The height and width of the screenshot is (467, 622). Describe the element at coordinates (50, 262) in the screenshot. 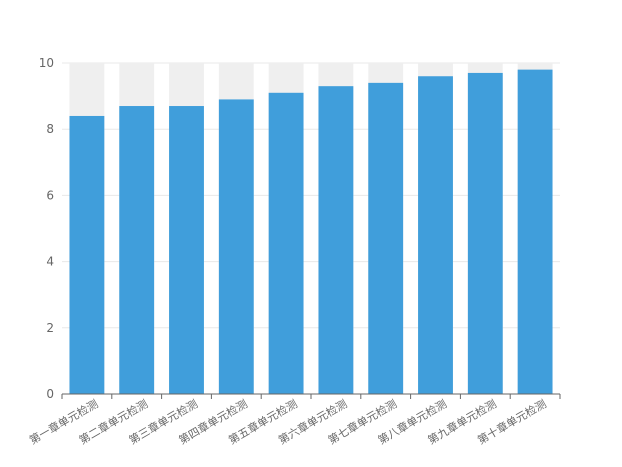

I see `y-tick-label: 4` at that location.